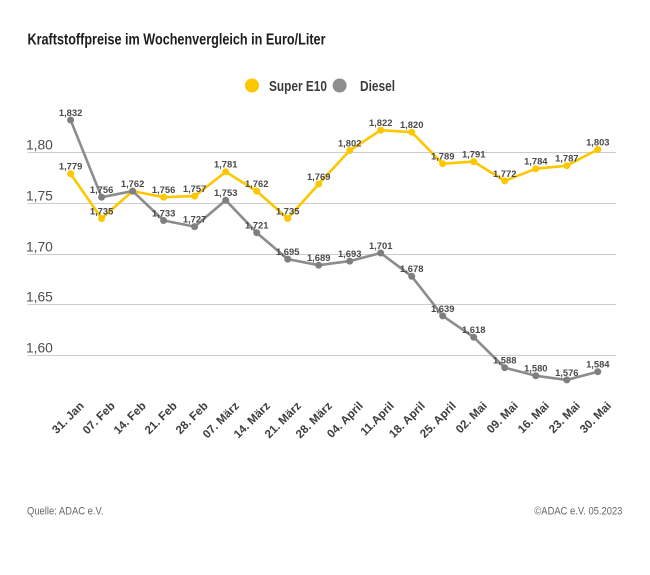 Image resolution: width=650 pixels, height=575 pixels. Describe the element at coordinates (535, 368) in the screenshot. I see `svg-text: 1,580` at that location.